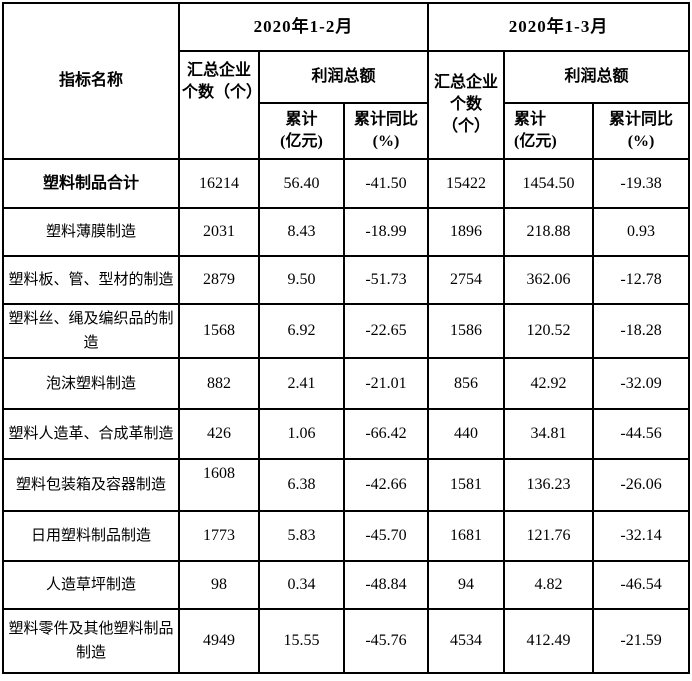 The width and height of the screenshot is (692, 681). I want to click on cumulative-profit-cell-p1: 56.40, so click(301, 183).